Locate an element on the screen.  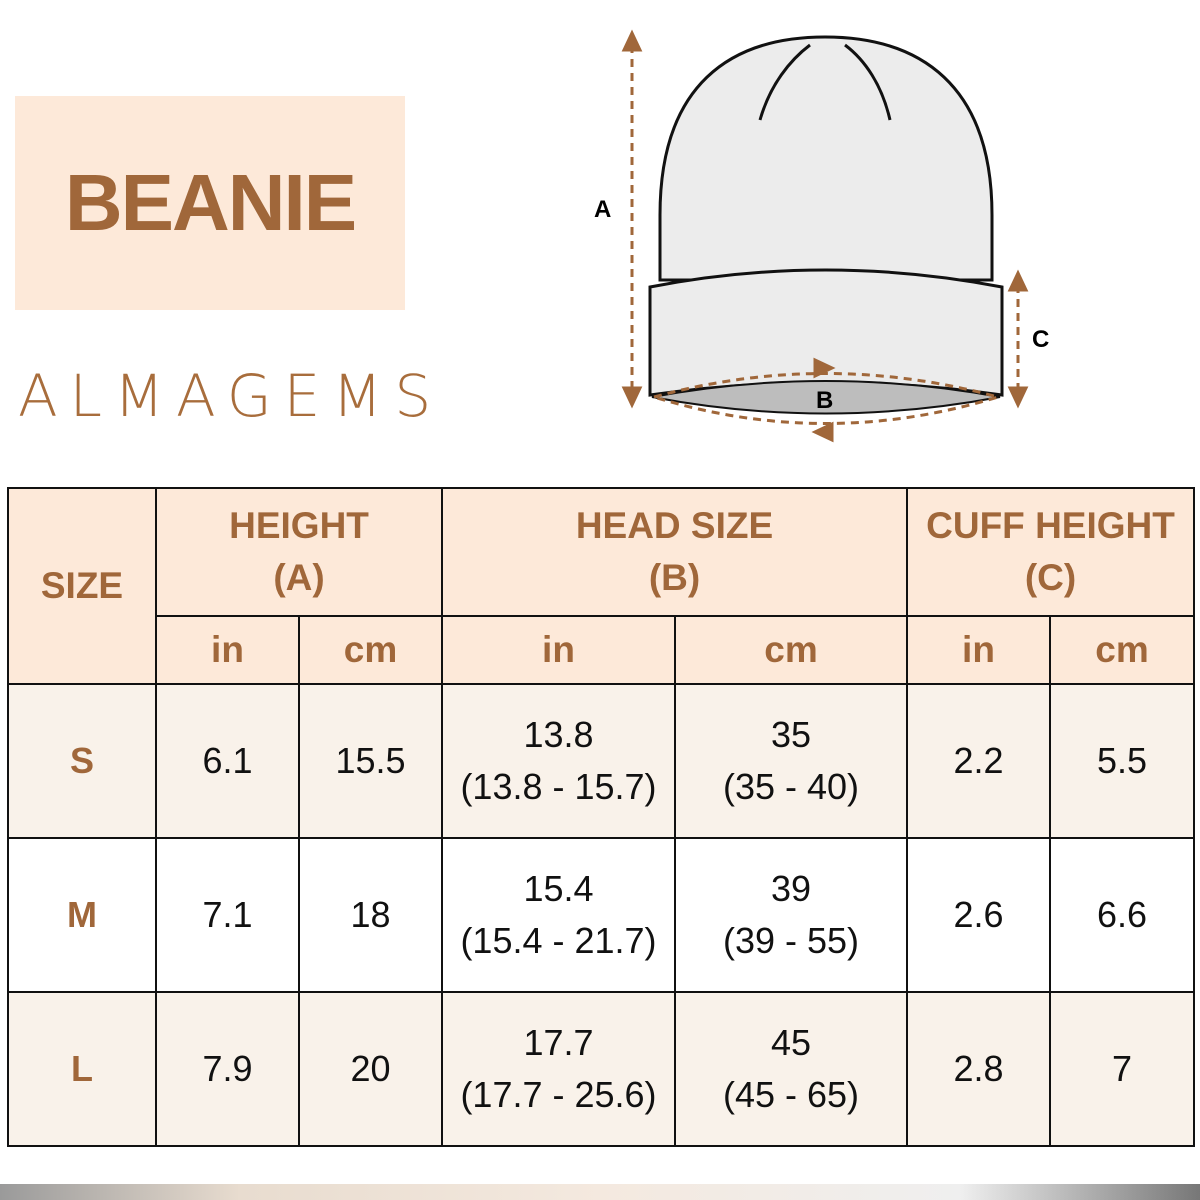
brand-logo: ALMAGEMS is located at coordinates (231, 396).